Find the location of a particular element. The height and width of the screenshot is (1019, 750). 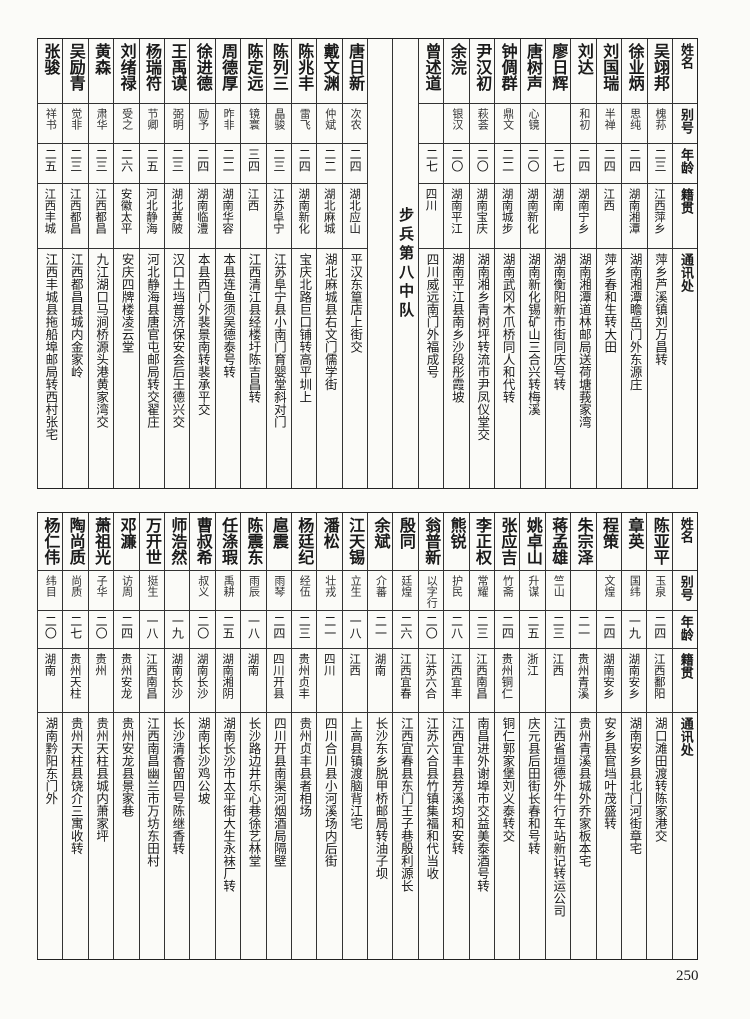

cell-alias: 以字行 is located at coordinates (431, 591).